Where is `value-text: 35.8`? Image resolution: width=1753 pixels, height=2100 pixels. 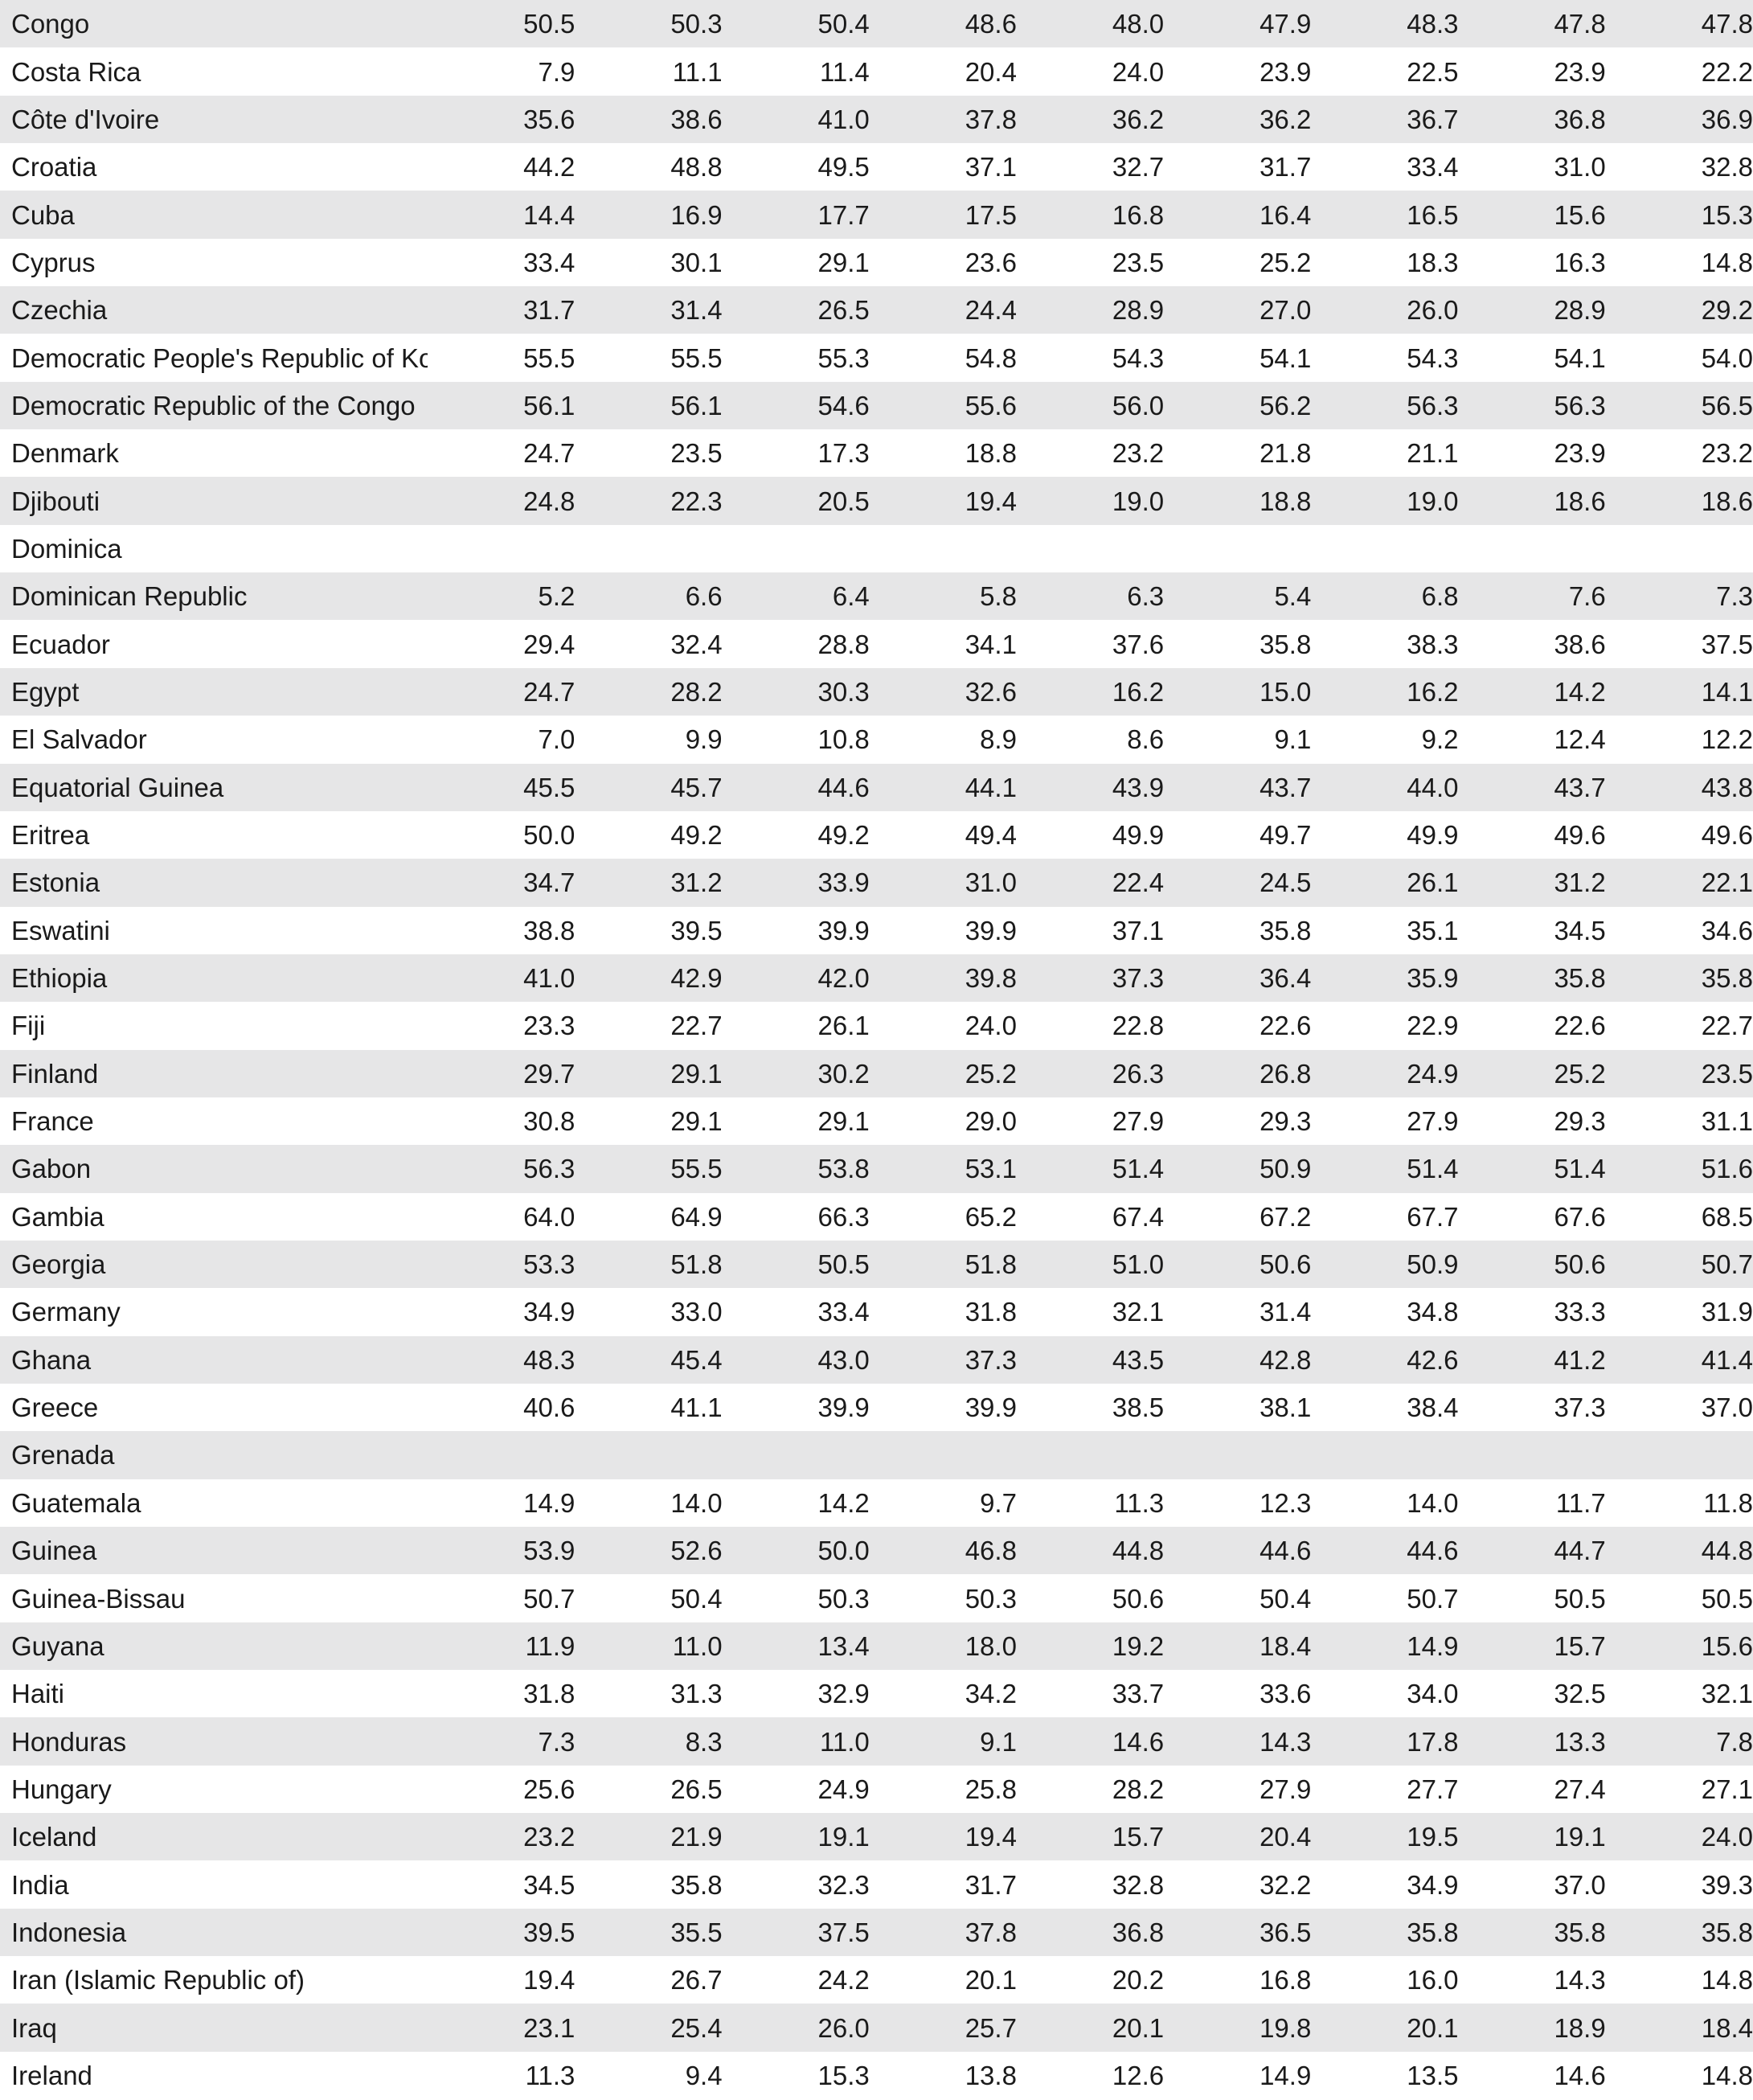 value-text: 35.8 is located at coordinates (1285, 930).